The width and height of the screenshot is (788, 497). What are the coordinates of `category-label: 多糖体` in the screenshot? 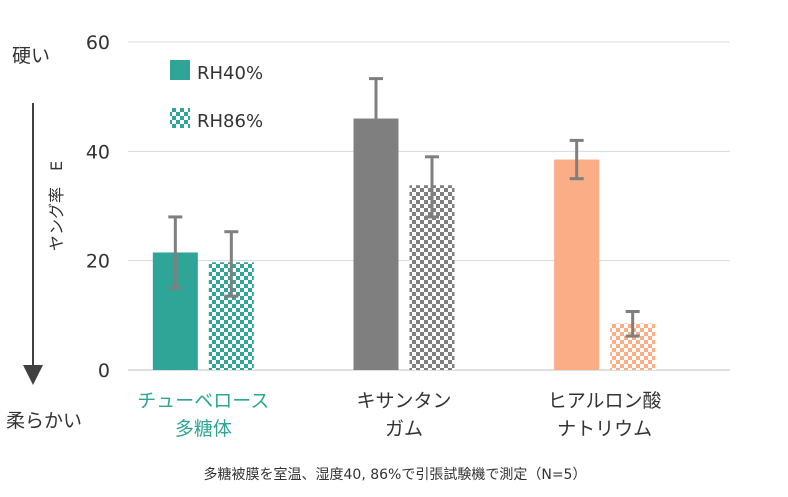 It's located at (203, 429).